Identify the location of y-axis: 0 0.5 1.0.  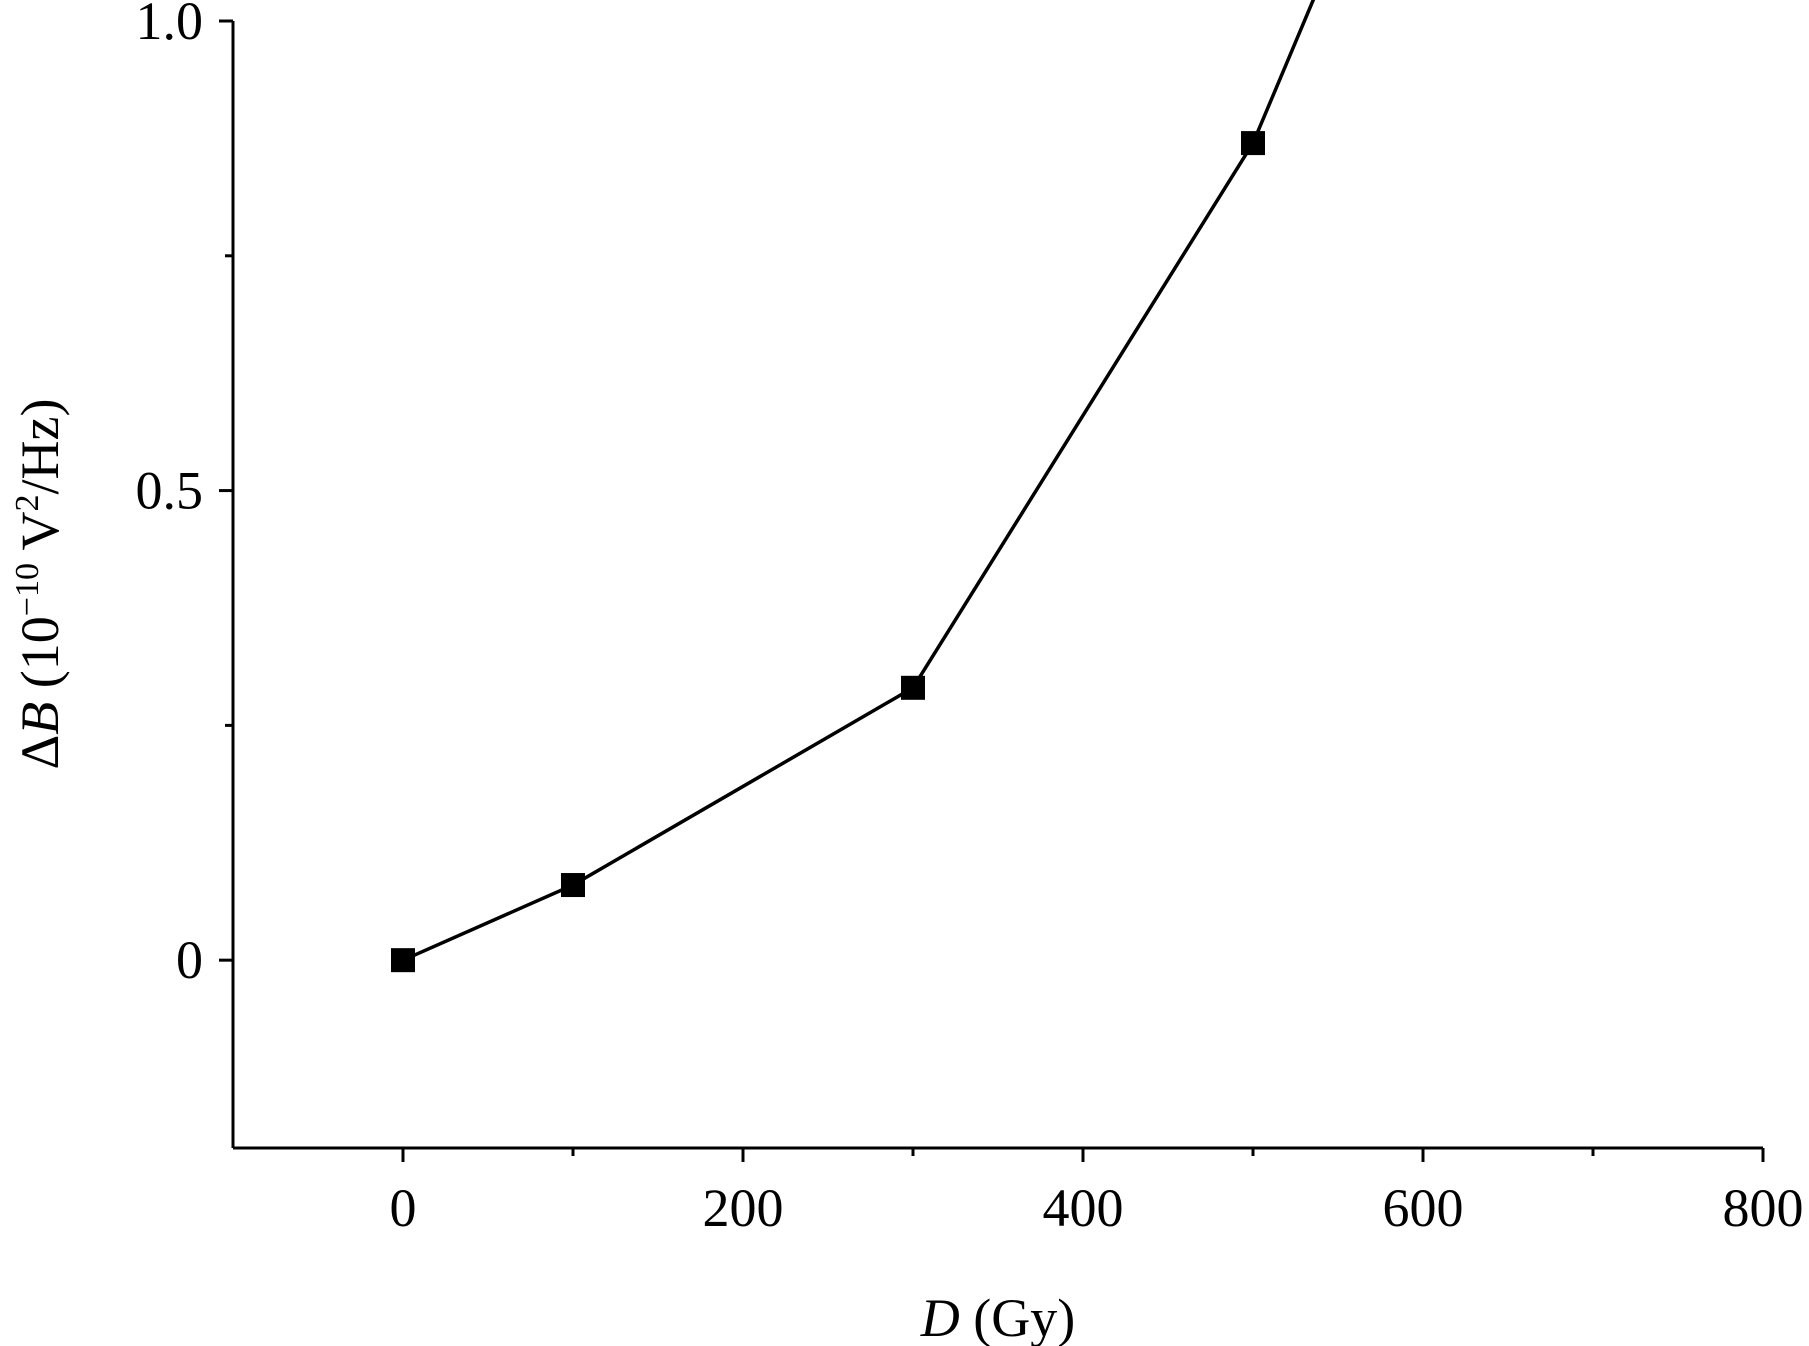
(185, 574).